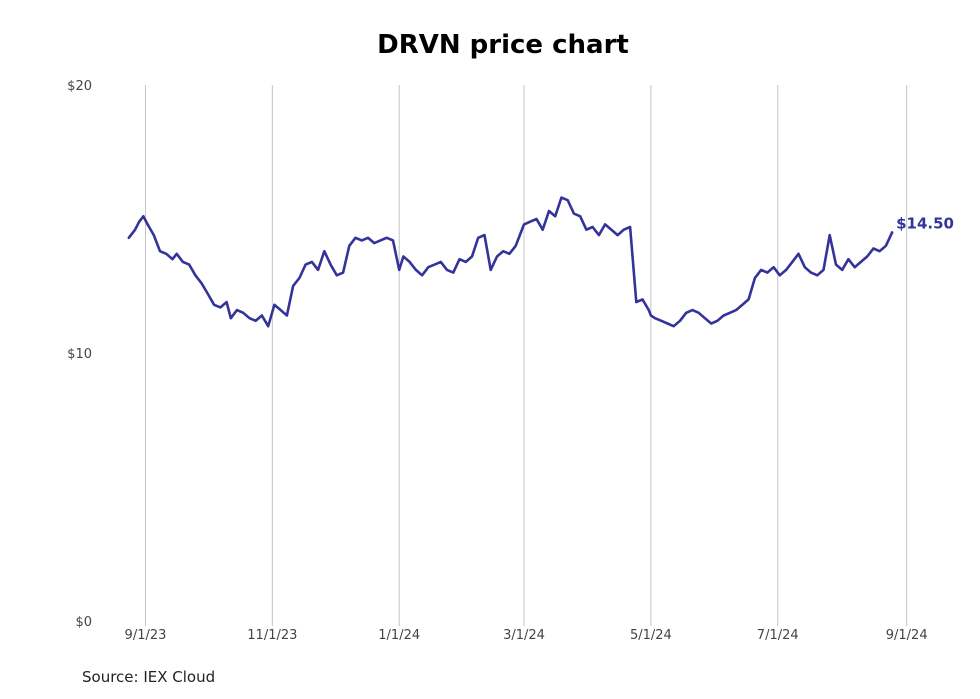 The height and width of the screenshot is (699, 980). I want to click on price-series, so click(510, 262).